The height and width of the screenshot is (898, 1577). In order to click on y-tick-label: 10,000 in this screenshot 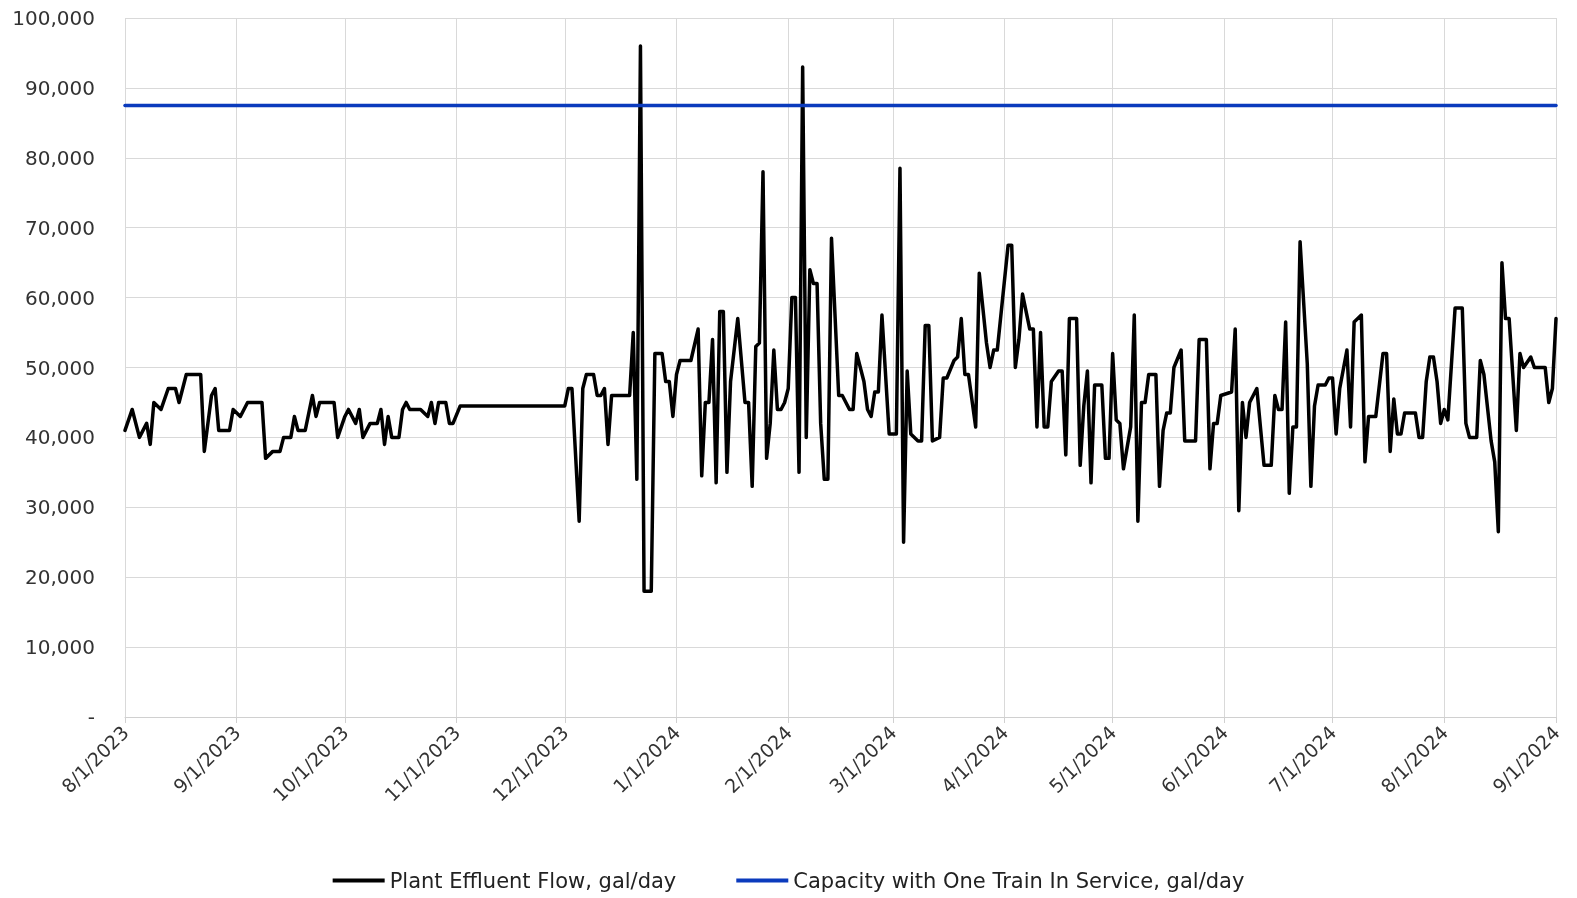, I will do `click(60, 647)`.